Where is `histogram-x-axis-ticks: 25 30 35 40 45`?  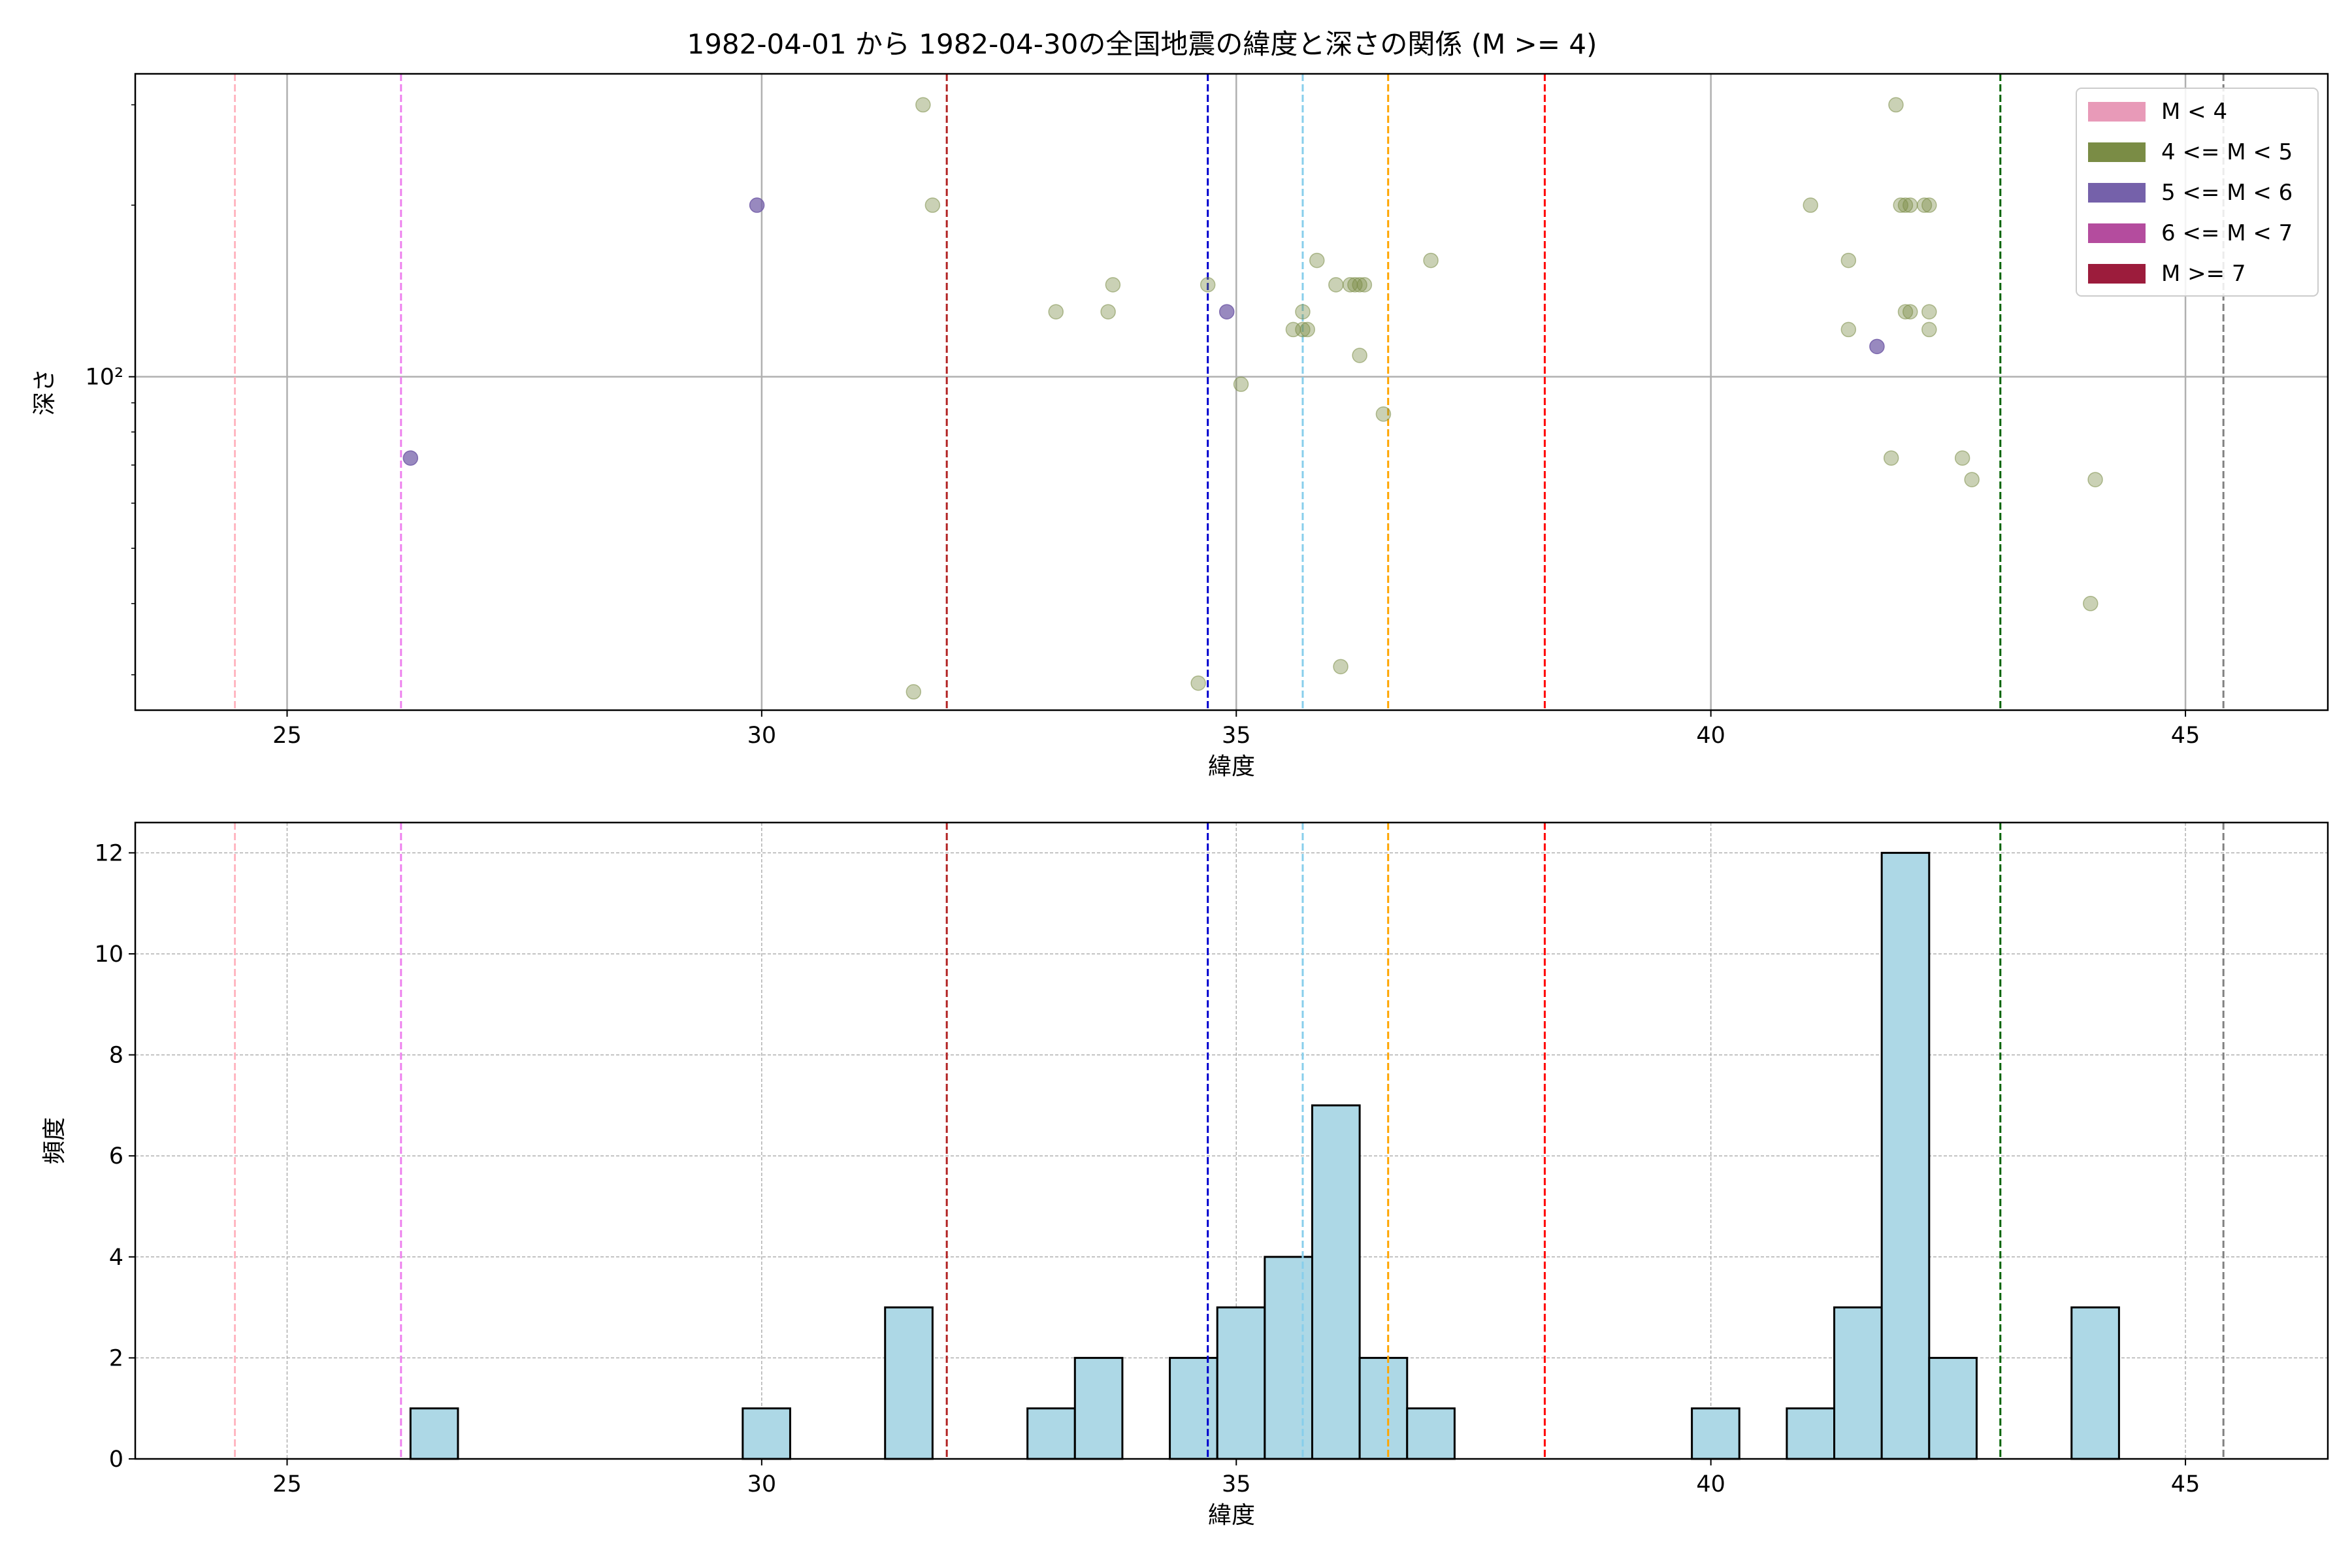 histogram-x-axis-ticks: 25 30 35 40 45 is located at coordinates (1236, 1478).